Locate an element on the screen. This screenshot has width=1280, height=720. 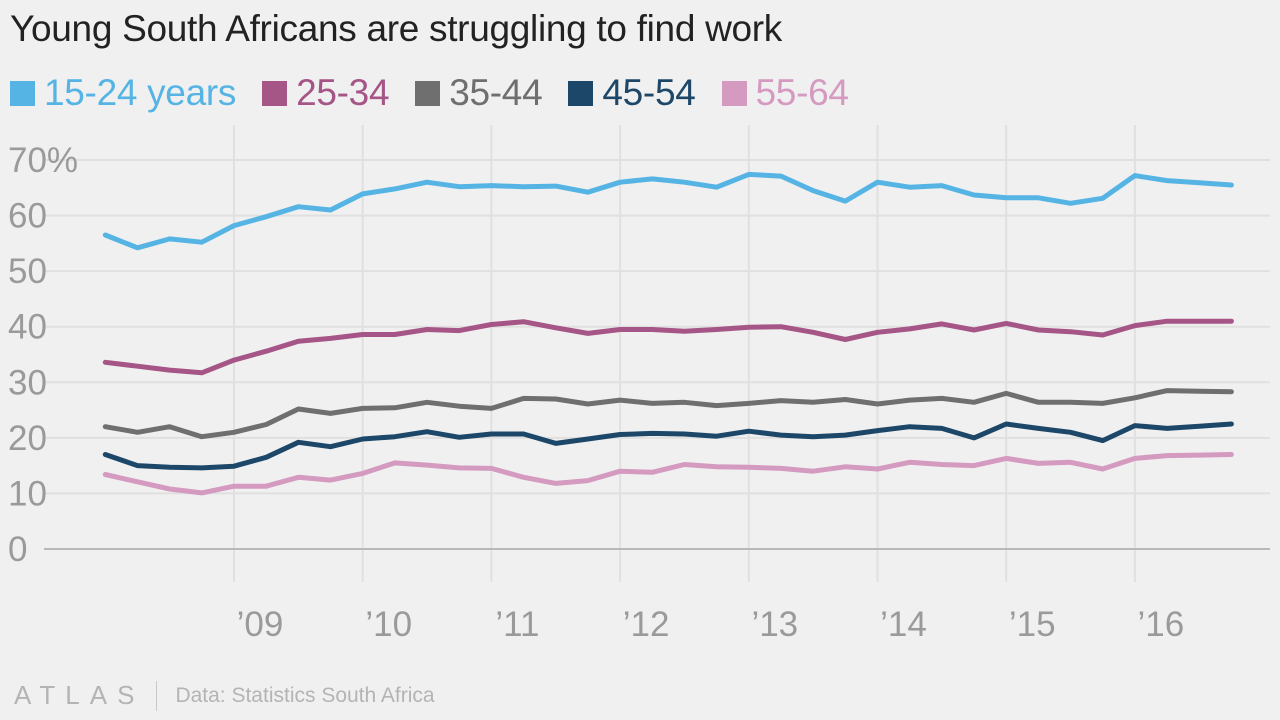
y-tick-label: 70% is located at coordinates (43, 160).